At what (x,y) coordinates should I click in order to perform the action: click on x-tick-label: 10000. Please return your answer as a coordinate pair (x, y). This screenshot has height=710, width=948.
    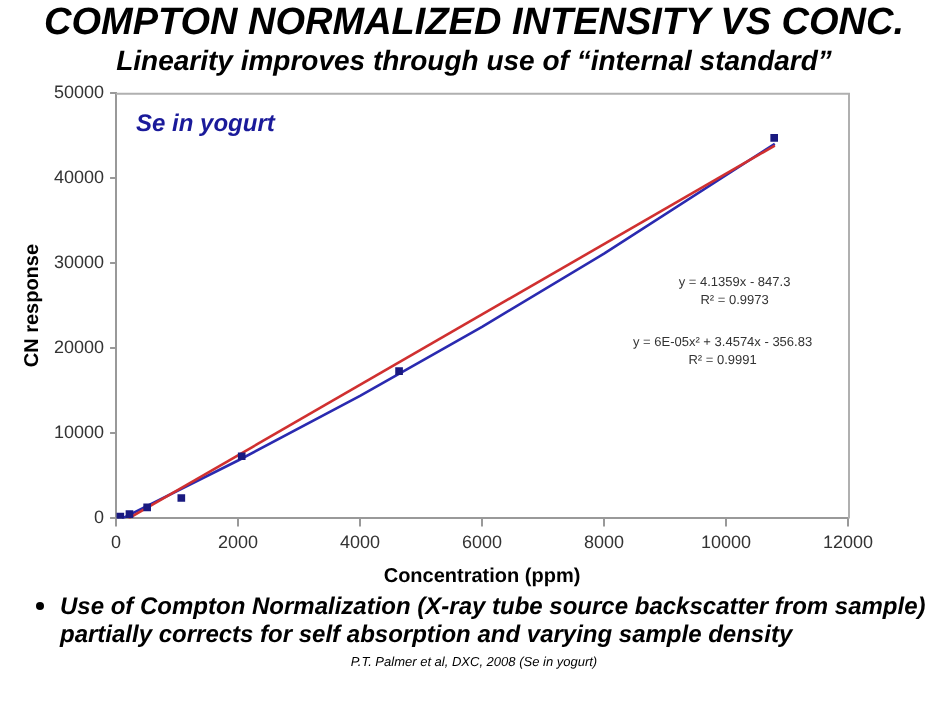
    Looking at the image, I should click on (726, 542).